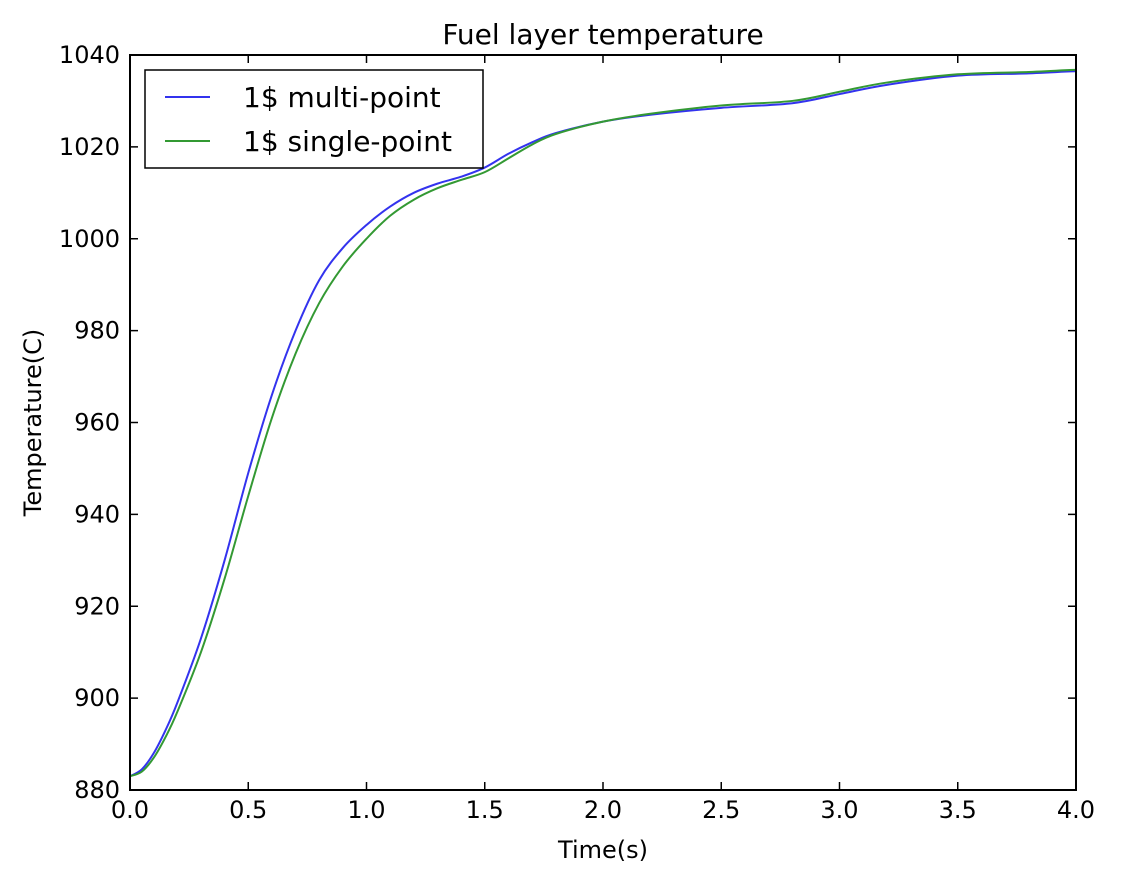  Describe the element at coordinates (485, 439) in the screenshot. I see `x-tick: 1.5` at that location.